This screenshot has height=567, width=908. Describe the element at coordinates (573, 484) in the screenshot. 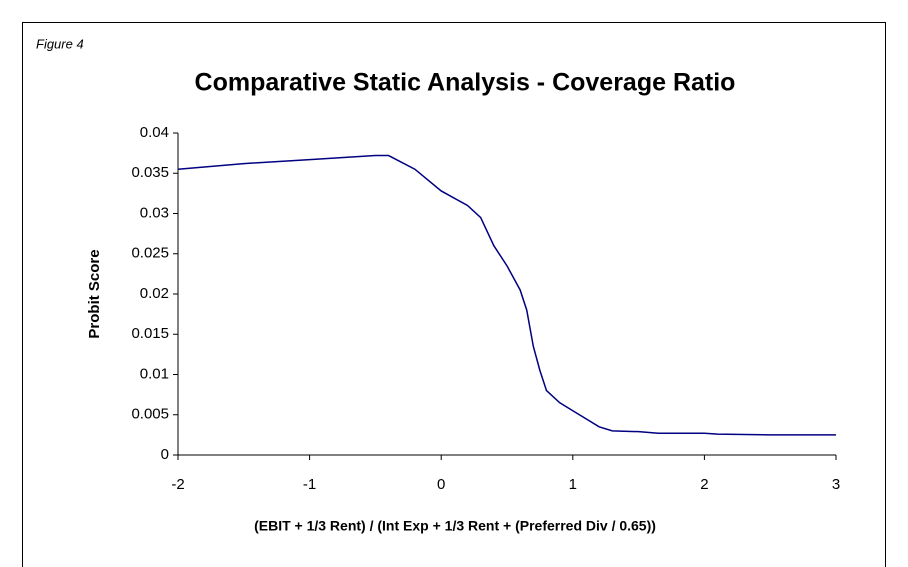

I see `x-tick-label: 1` at that location.